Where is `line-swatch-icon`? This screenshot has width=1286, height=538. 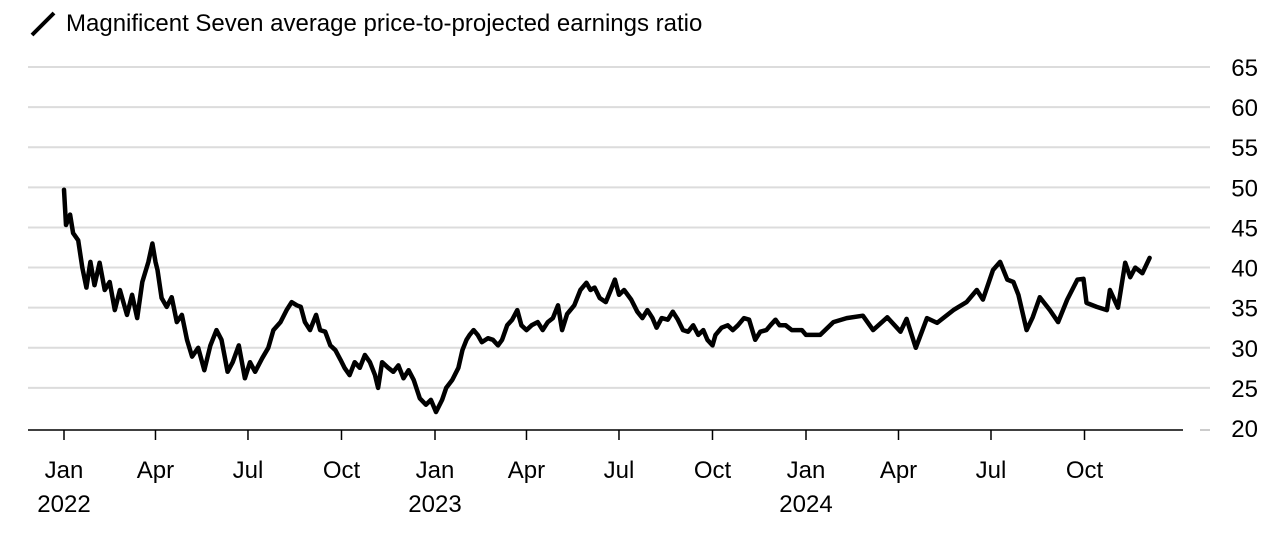
line-swatch-icon is located at coordinates (43, 24).